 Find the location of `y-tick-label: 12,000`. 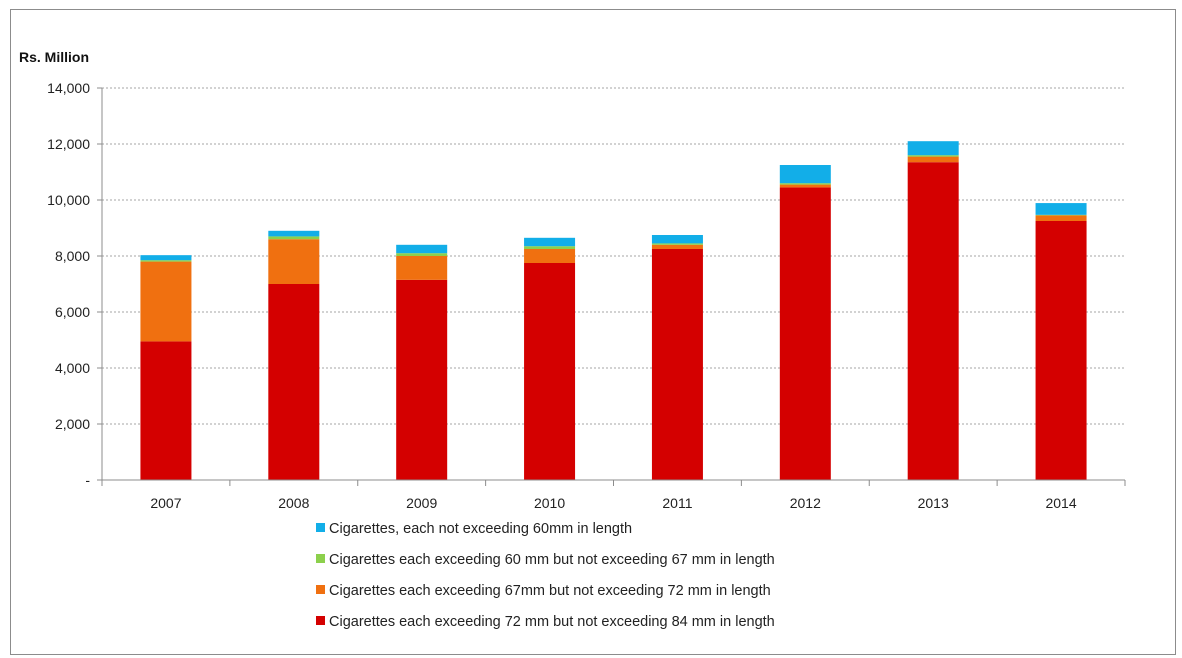

y-tick-label: 12,000 is located at coordinates (68, 144).